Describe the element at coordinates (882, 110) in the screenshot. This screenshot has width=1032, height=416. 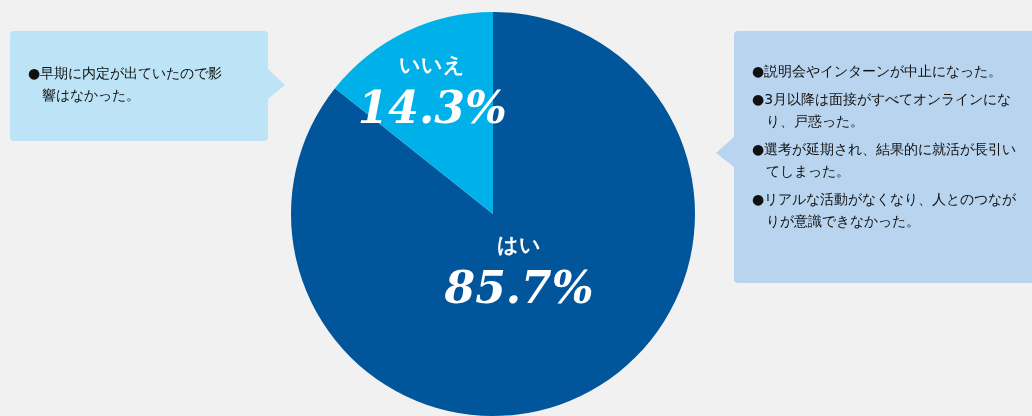
I see `text: ●3月以降は面接がすべてオンラインになり、戸惑った。` at that location.